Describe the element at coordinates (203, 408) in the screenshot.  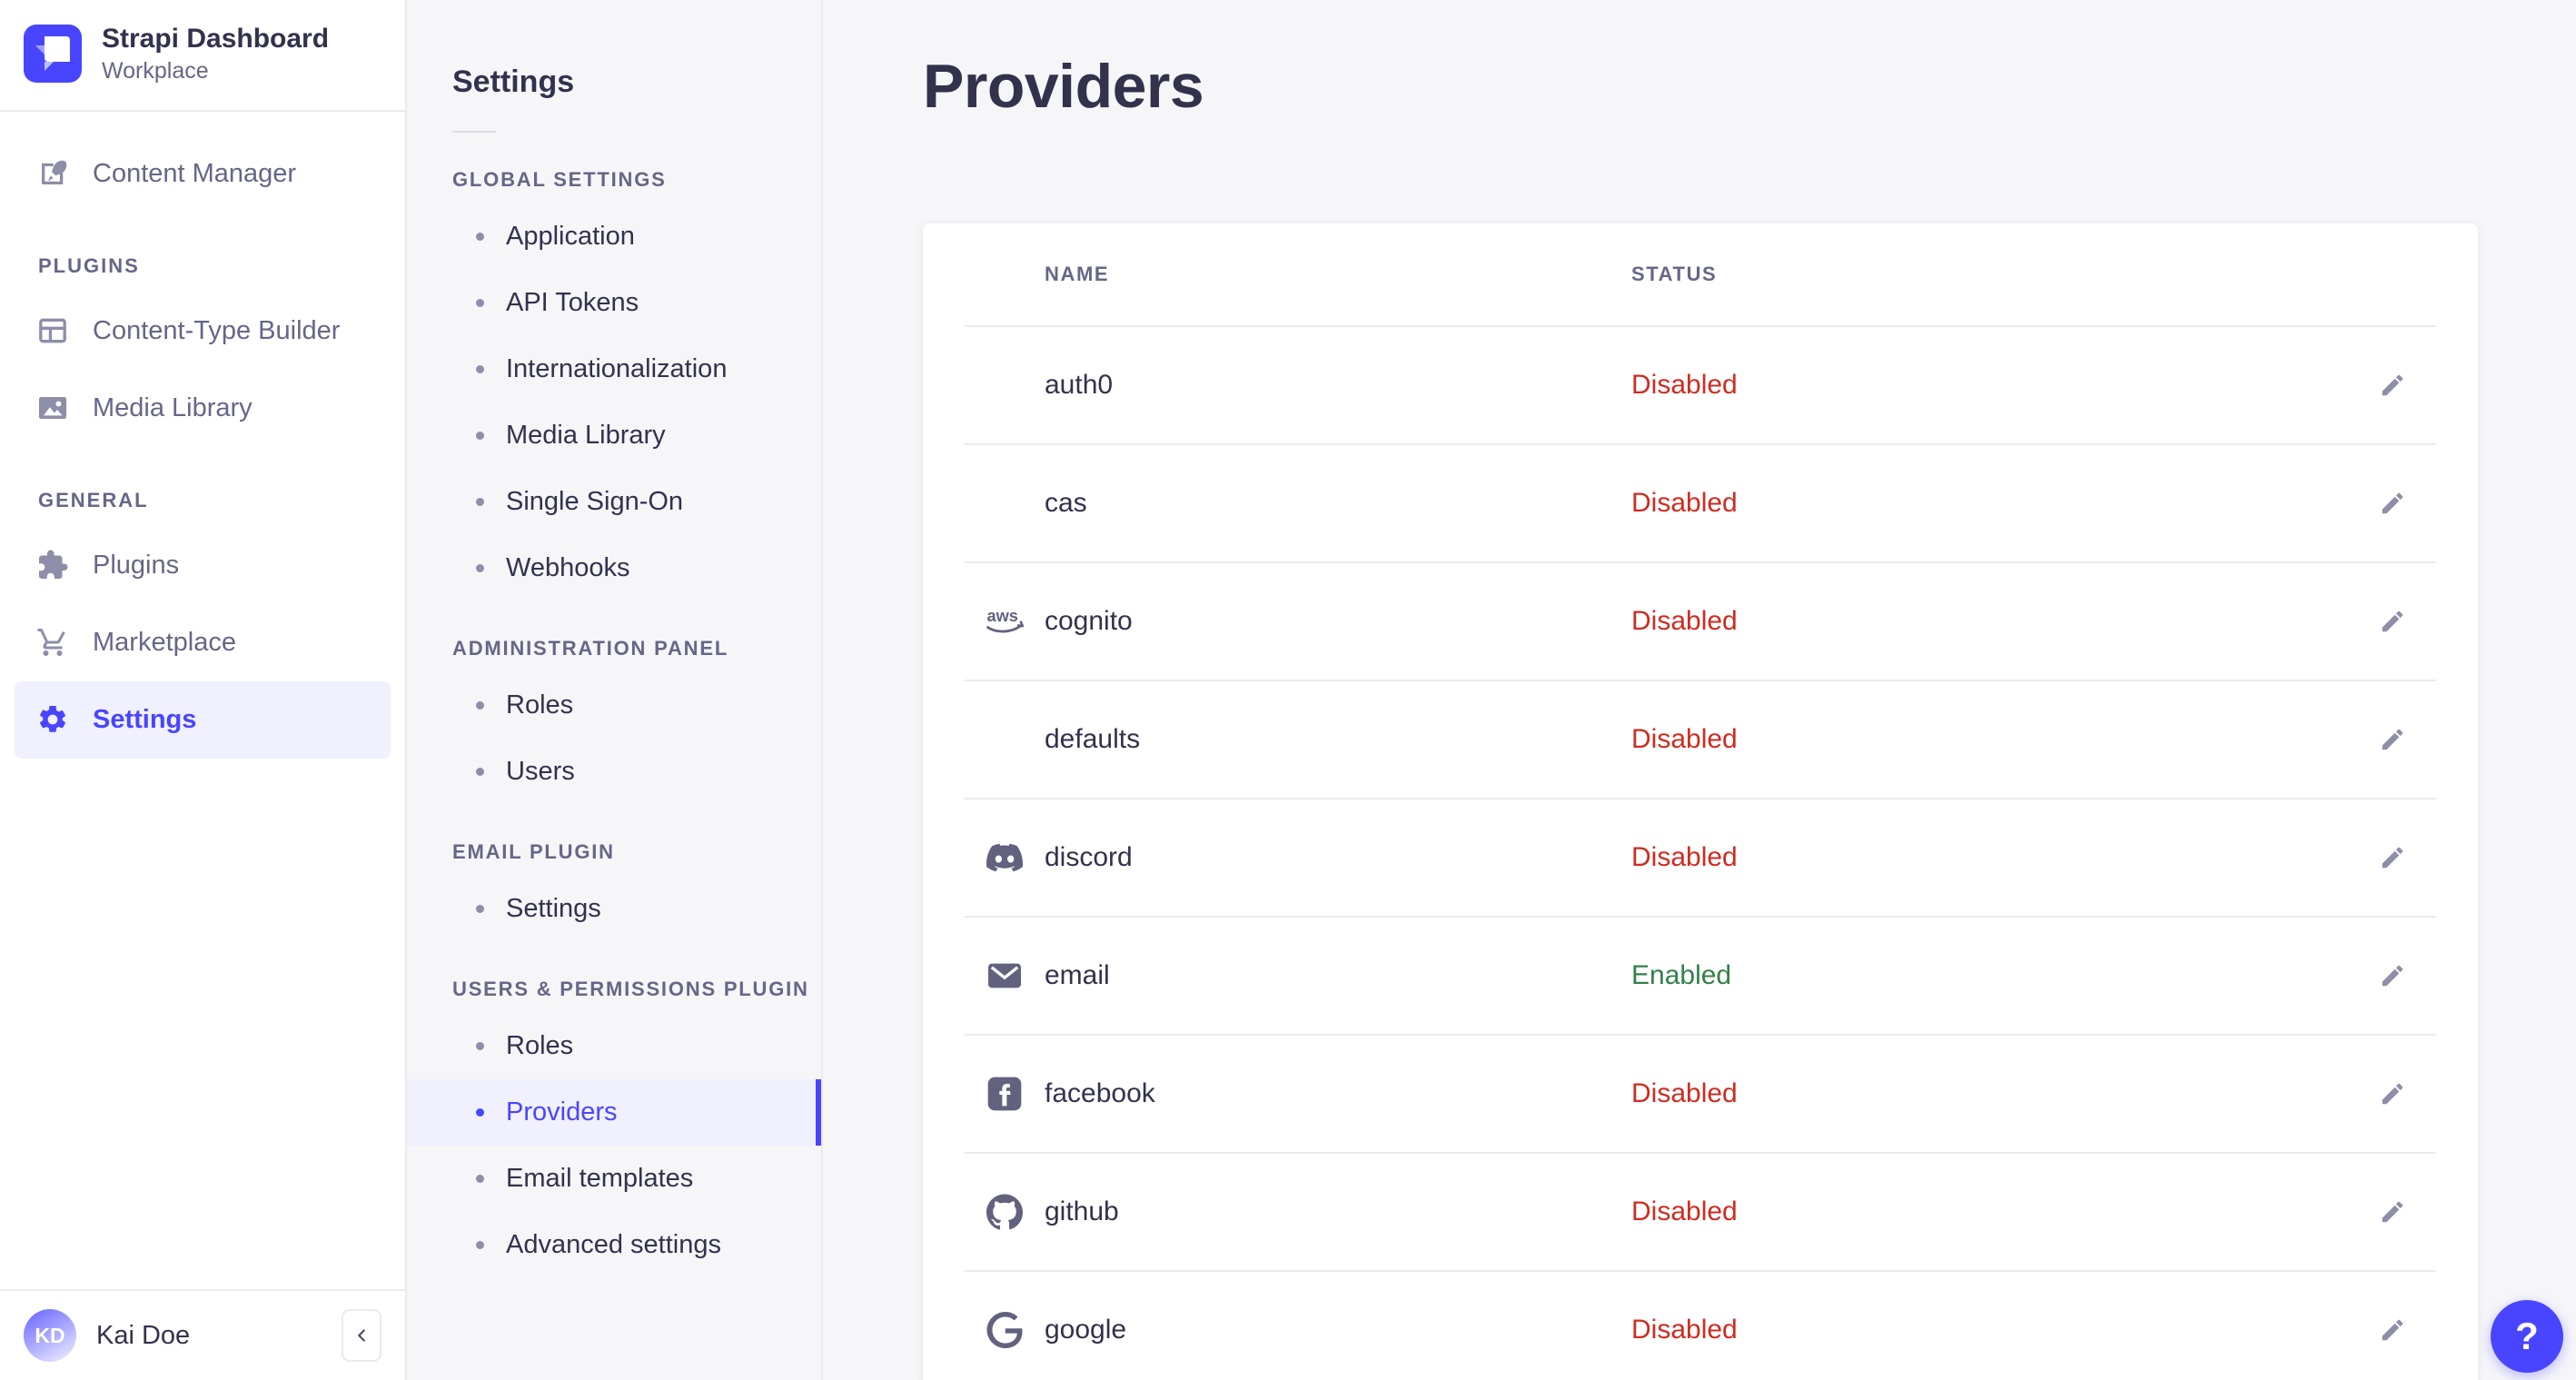
I see `sidebar-item-media-library: Media Library` at that location.